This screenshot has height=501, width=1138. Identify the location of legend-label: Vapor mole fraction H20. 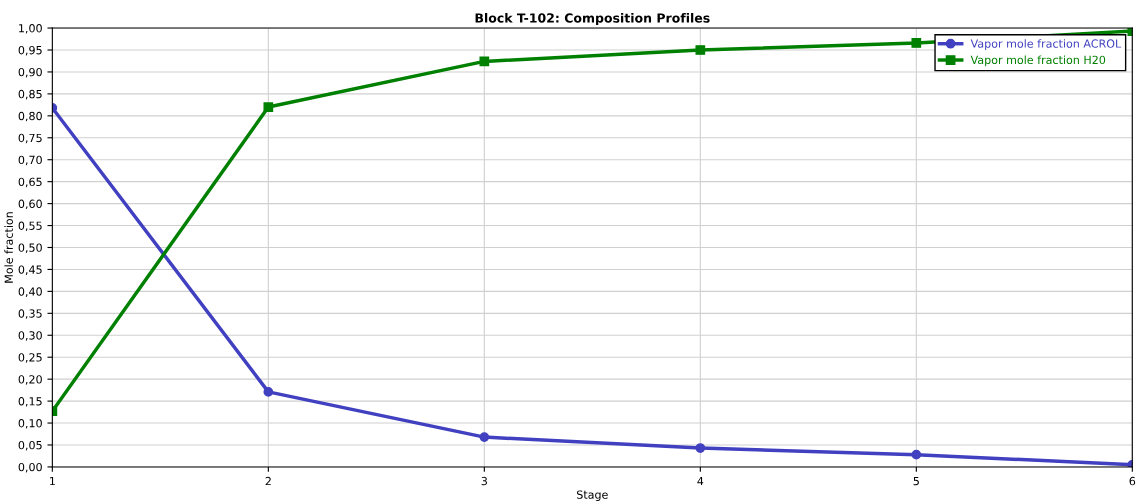
(1038, 61).